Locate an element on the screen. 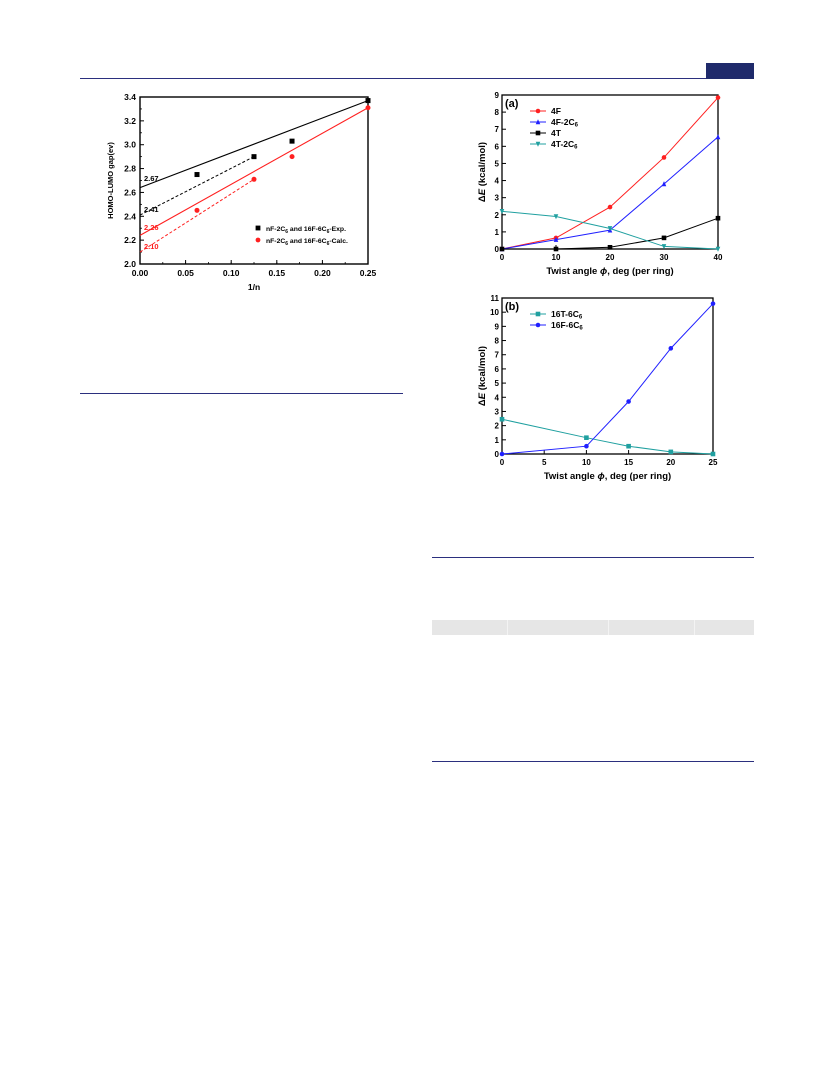 This screenshot has width=833, height=1091. x-tick-label: 0.20 is located at coordinates (322, 273).